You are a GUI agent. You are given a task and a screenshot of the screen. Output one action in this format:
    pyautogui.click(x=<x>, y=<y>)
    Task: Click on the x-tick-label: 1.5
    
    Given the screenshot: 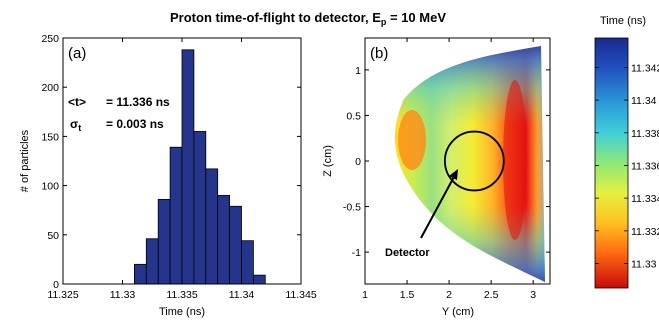 What is the action you would take?
    pyautogui.click(x=407, y=295)
    